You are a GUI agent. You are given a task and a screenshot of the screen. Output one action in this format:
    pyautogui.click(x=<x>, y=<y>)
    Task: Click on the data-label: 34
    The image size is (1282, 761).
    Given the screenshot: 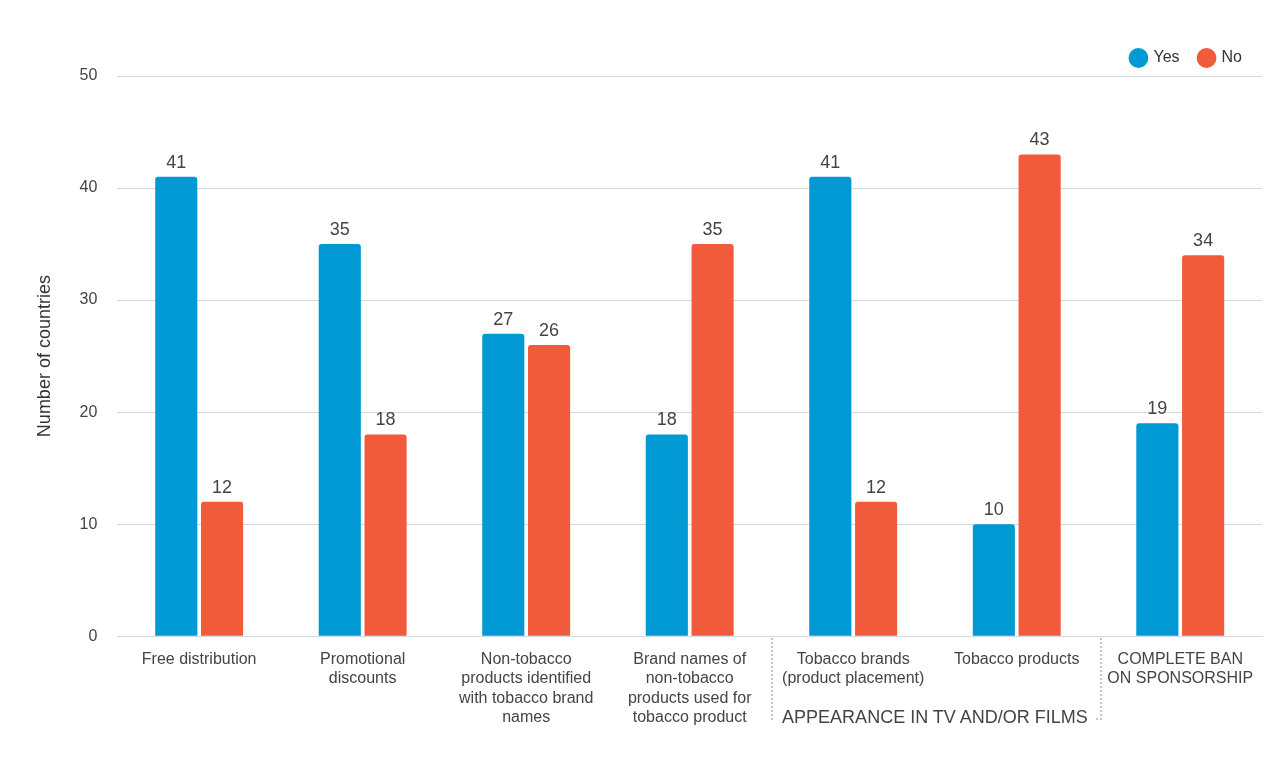 What is the action you would take?
    pyautogui.click(x=1203, y=240)
    